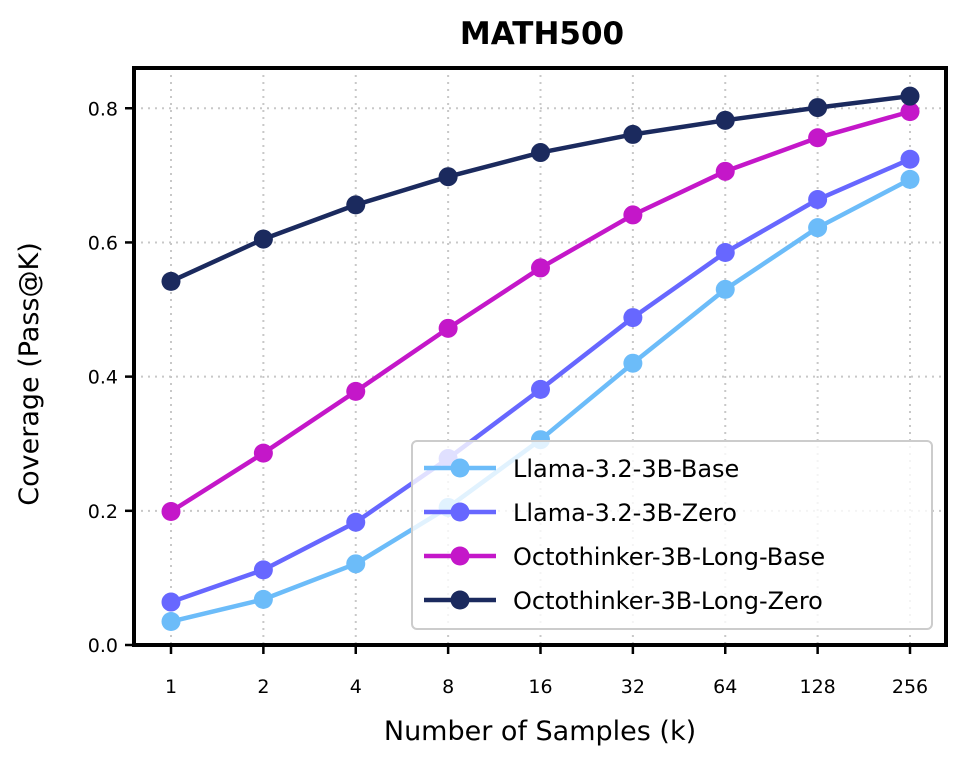 The image size is (962, 763). What do you see at coordinates (725, 687) in the screenshot?
I see `x-tick-label: 64` at bounding box center [725, 687].